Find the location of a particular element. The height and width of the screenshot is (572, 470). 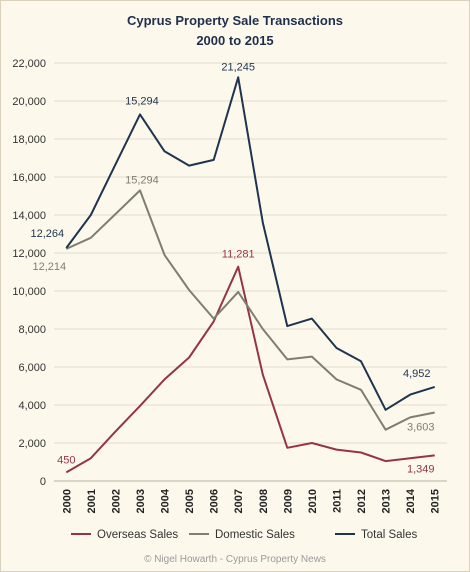

y-tick-label: 20,000 is located at coordinates (29, 102).